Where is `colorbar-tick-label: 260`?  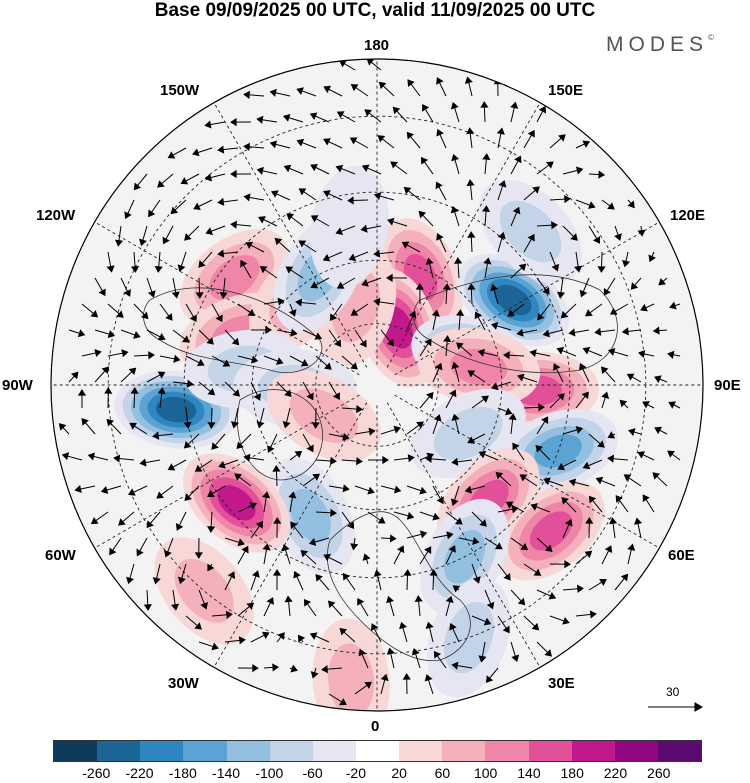 colorbar-tick-label: 260 is located at coordinates (659, 773).